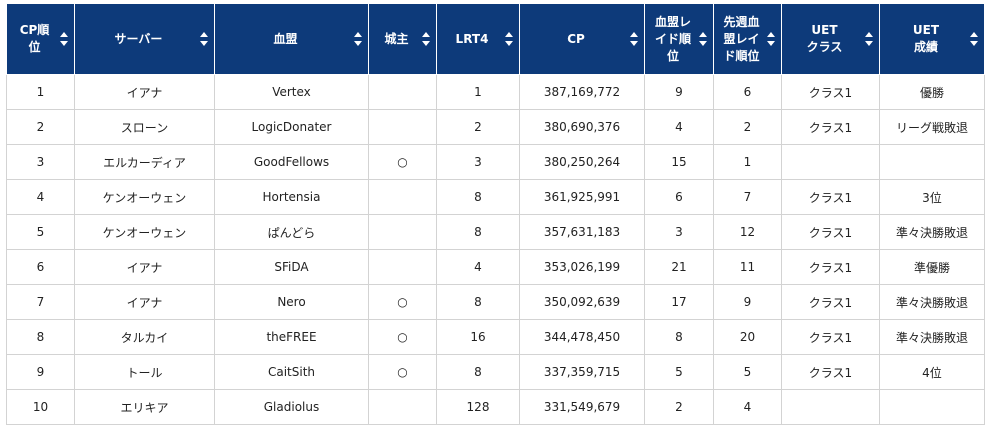 This screenshot has width=990, height=431. What do you see at coordinates (679, 162) in the screenshot?
I see `cell-clan-raid-rank: 15` at bounding box center [679, 162].